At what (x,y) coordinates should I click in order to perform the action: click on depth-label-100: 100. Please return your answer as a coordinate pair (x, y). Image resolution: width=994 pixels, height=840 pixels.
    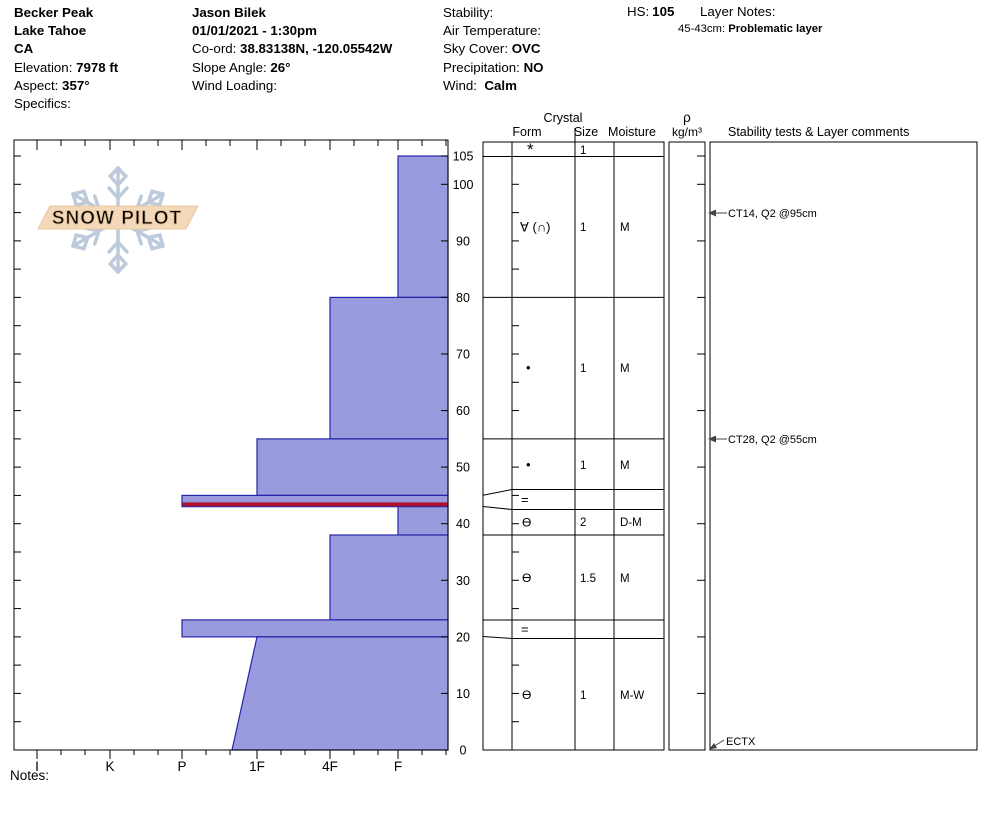
    Looking at the image, I should click on (463, 185).